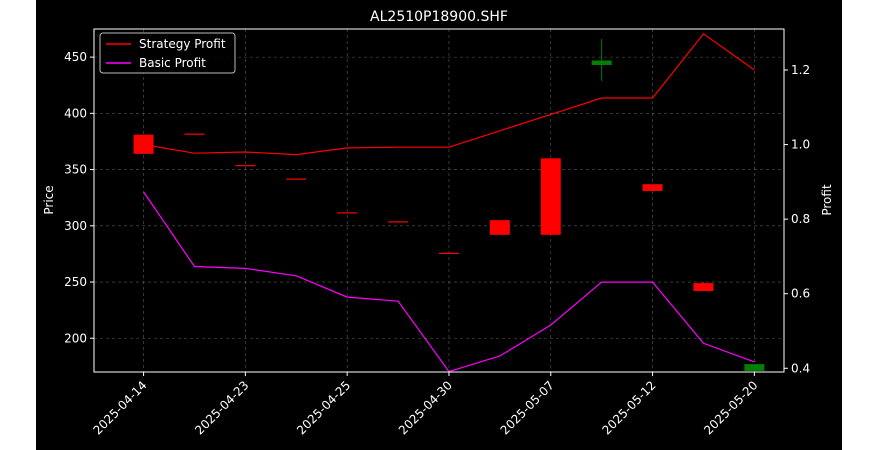 The width and height of the screenshot is (878, 450). What do you see at coordinates (49, 199) in the screenshot?
I see `y-axis-left-label: Price` at bounding box center [49, 199].